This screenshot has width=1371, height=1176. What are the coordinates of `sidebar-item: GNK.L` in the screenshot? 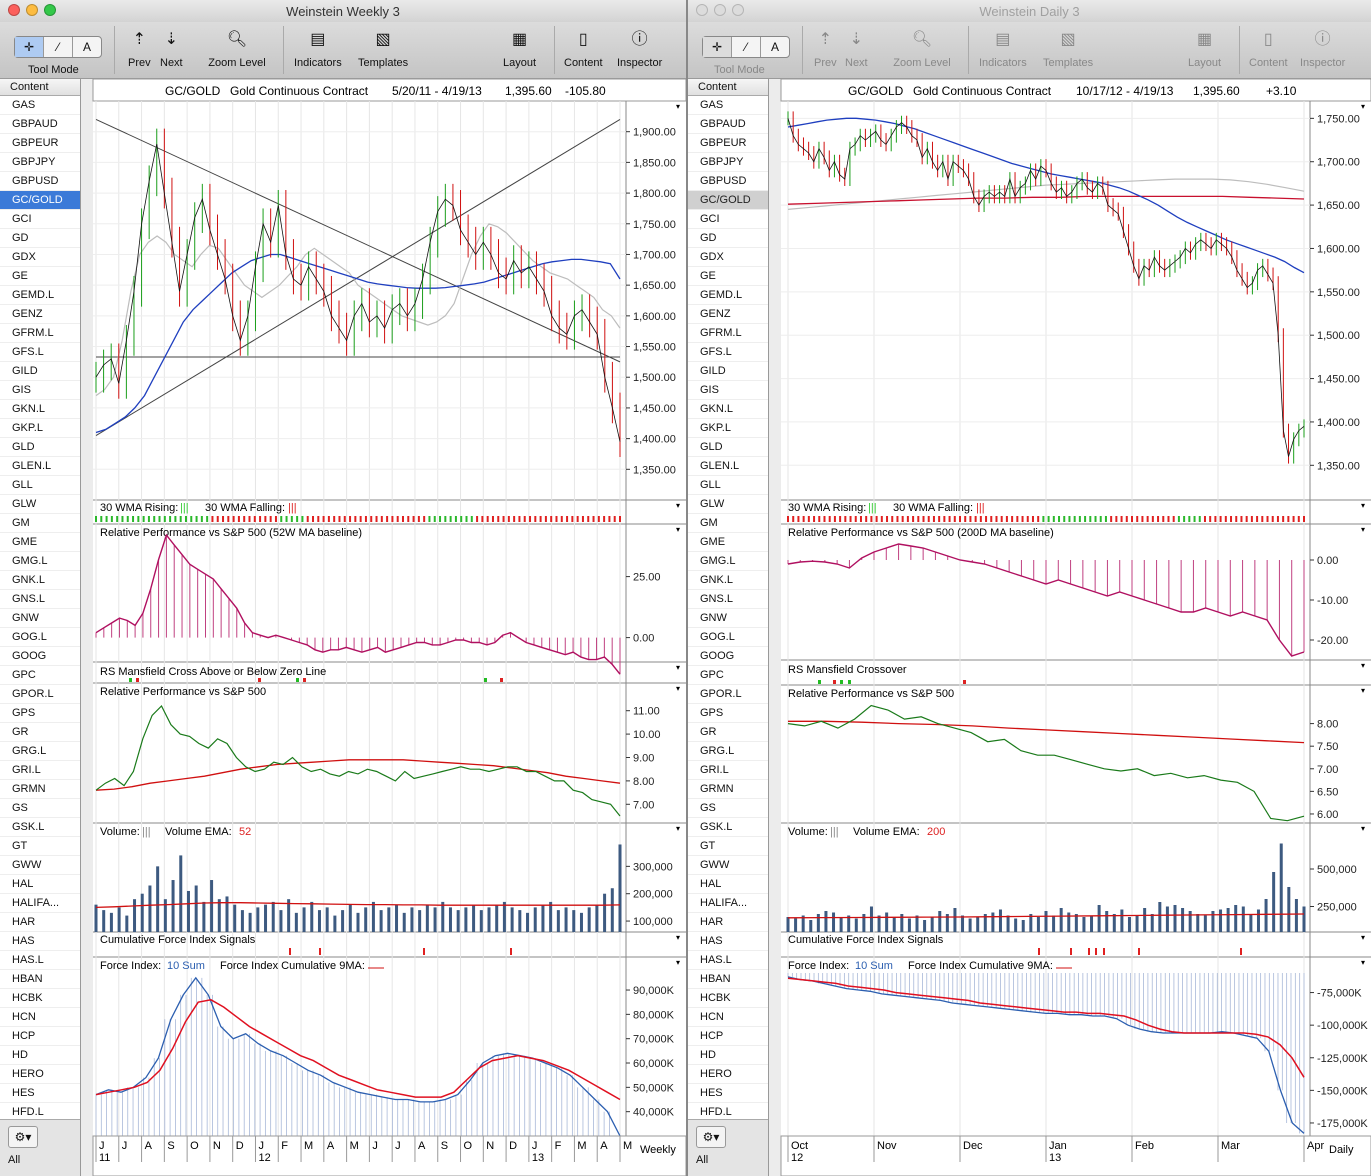 It's located at (728, 580).